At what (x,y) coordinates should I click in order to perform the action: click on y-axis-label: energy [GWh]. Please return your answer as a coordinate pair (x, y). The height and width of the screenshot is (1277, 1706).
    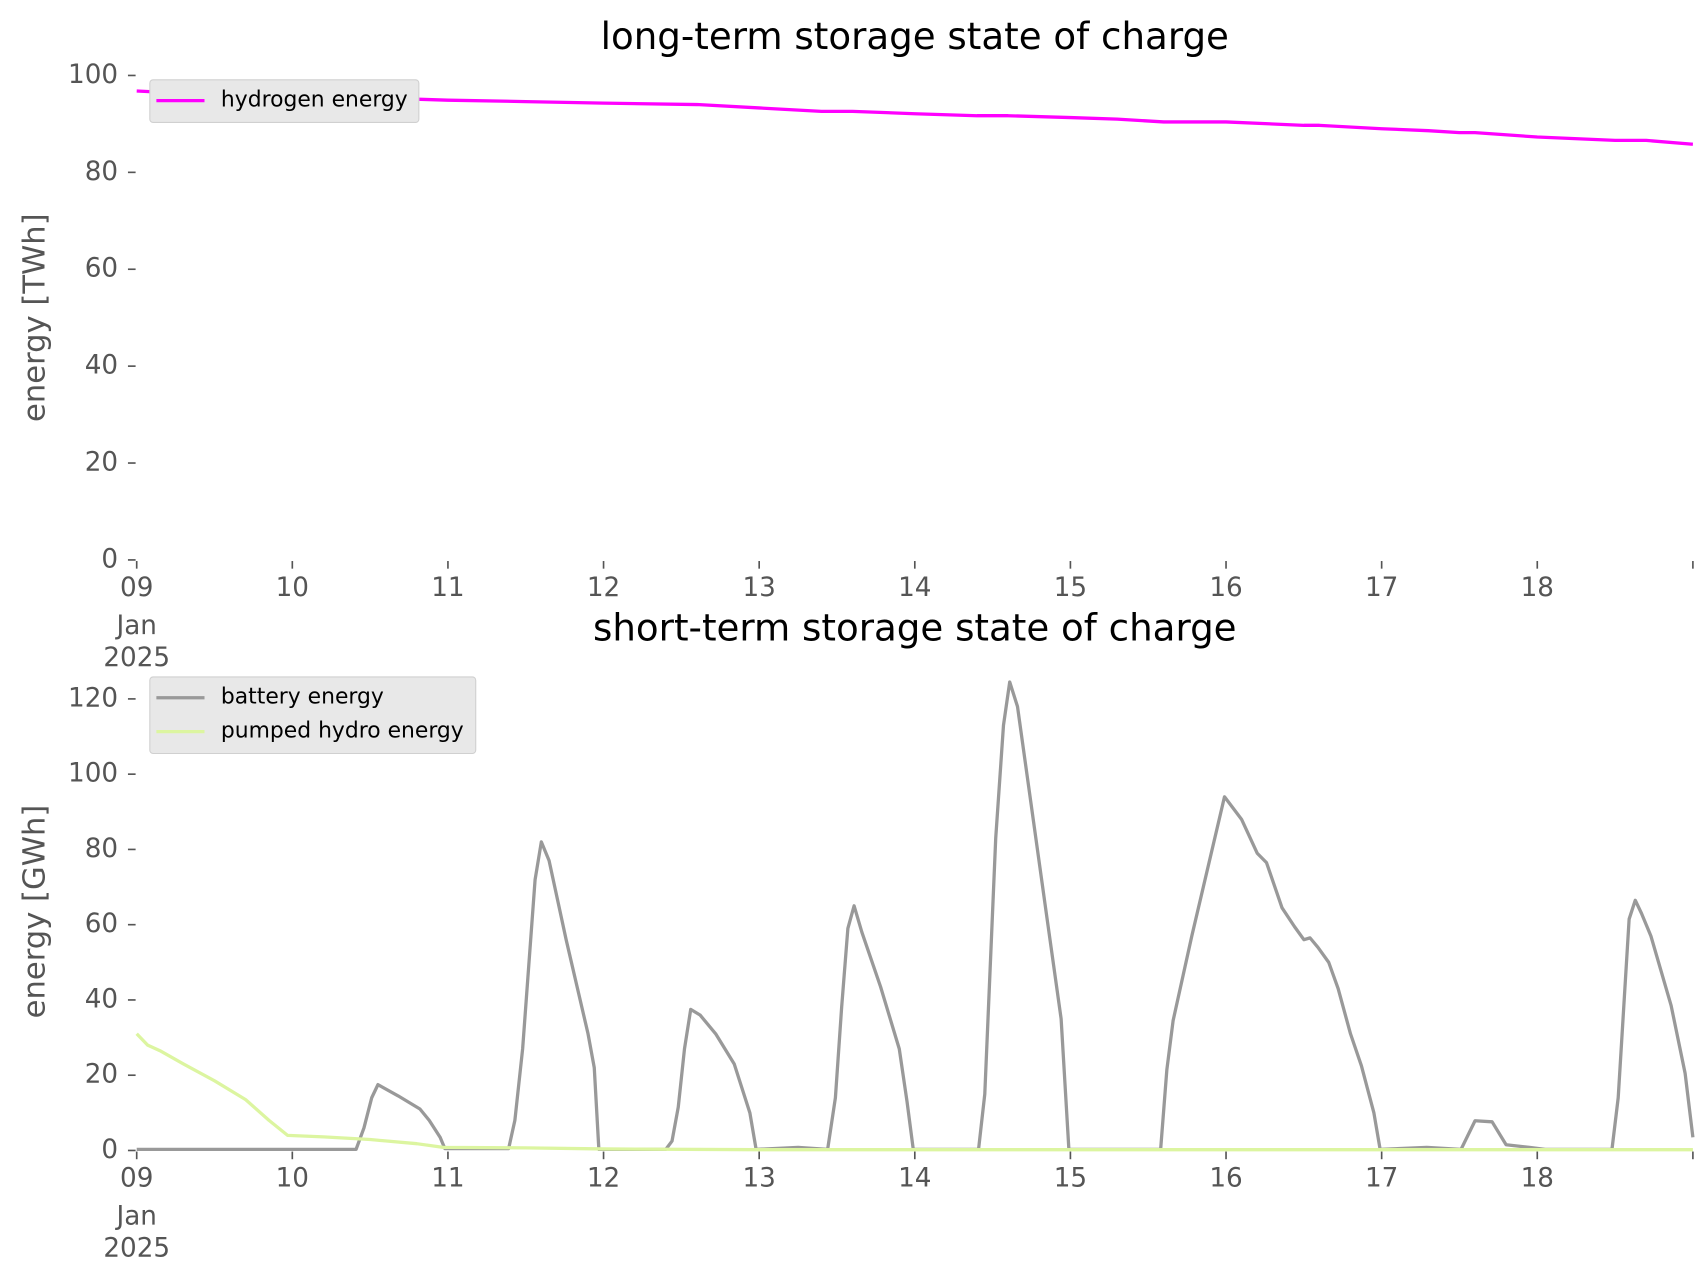
    Looking at the image, I should click on (35, 912).